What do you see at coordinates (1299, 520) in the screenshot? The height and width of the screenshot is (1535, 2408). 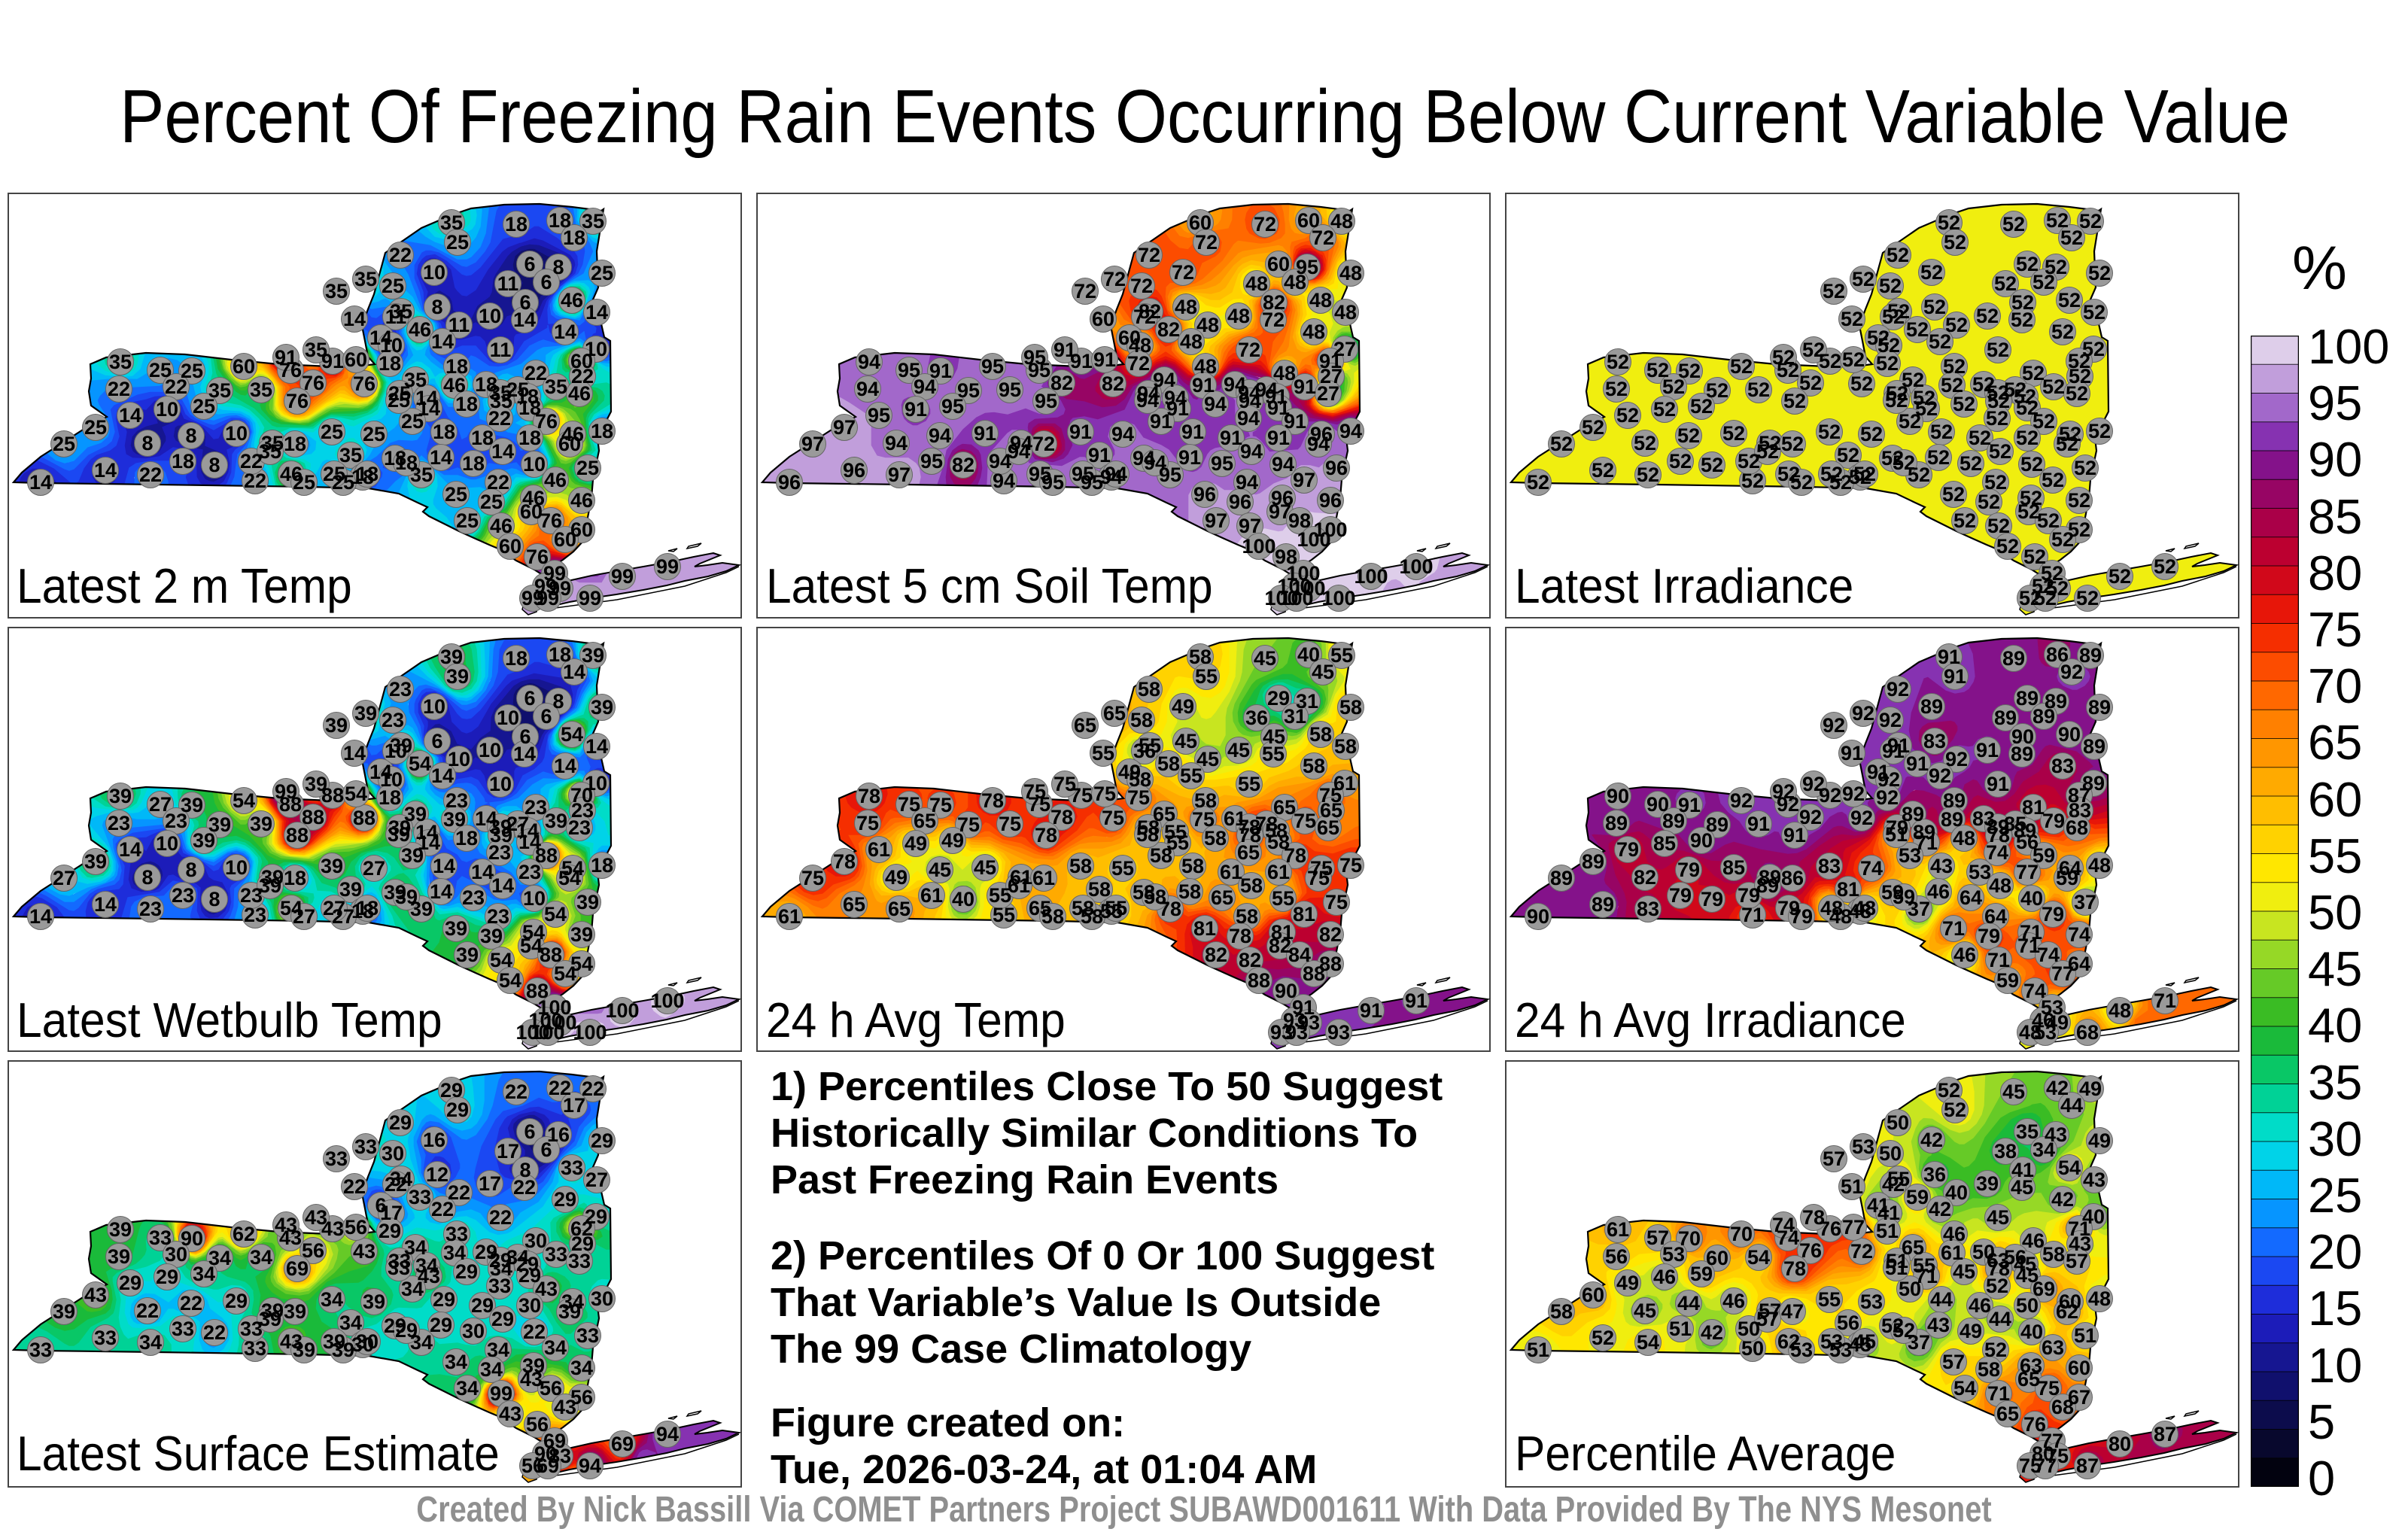 I see `svg-text: 98` at bounding box center [1299, 520].